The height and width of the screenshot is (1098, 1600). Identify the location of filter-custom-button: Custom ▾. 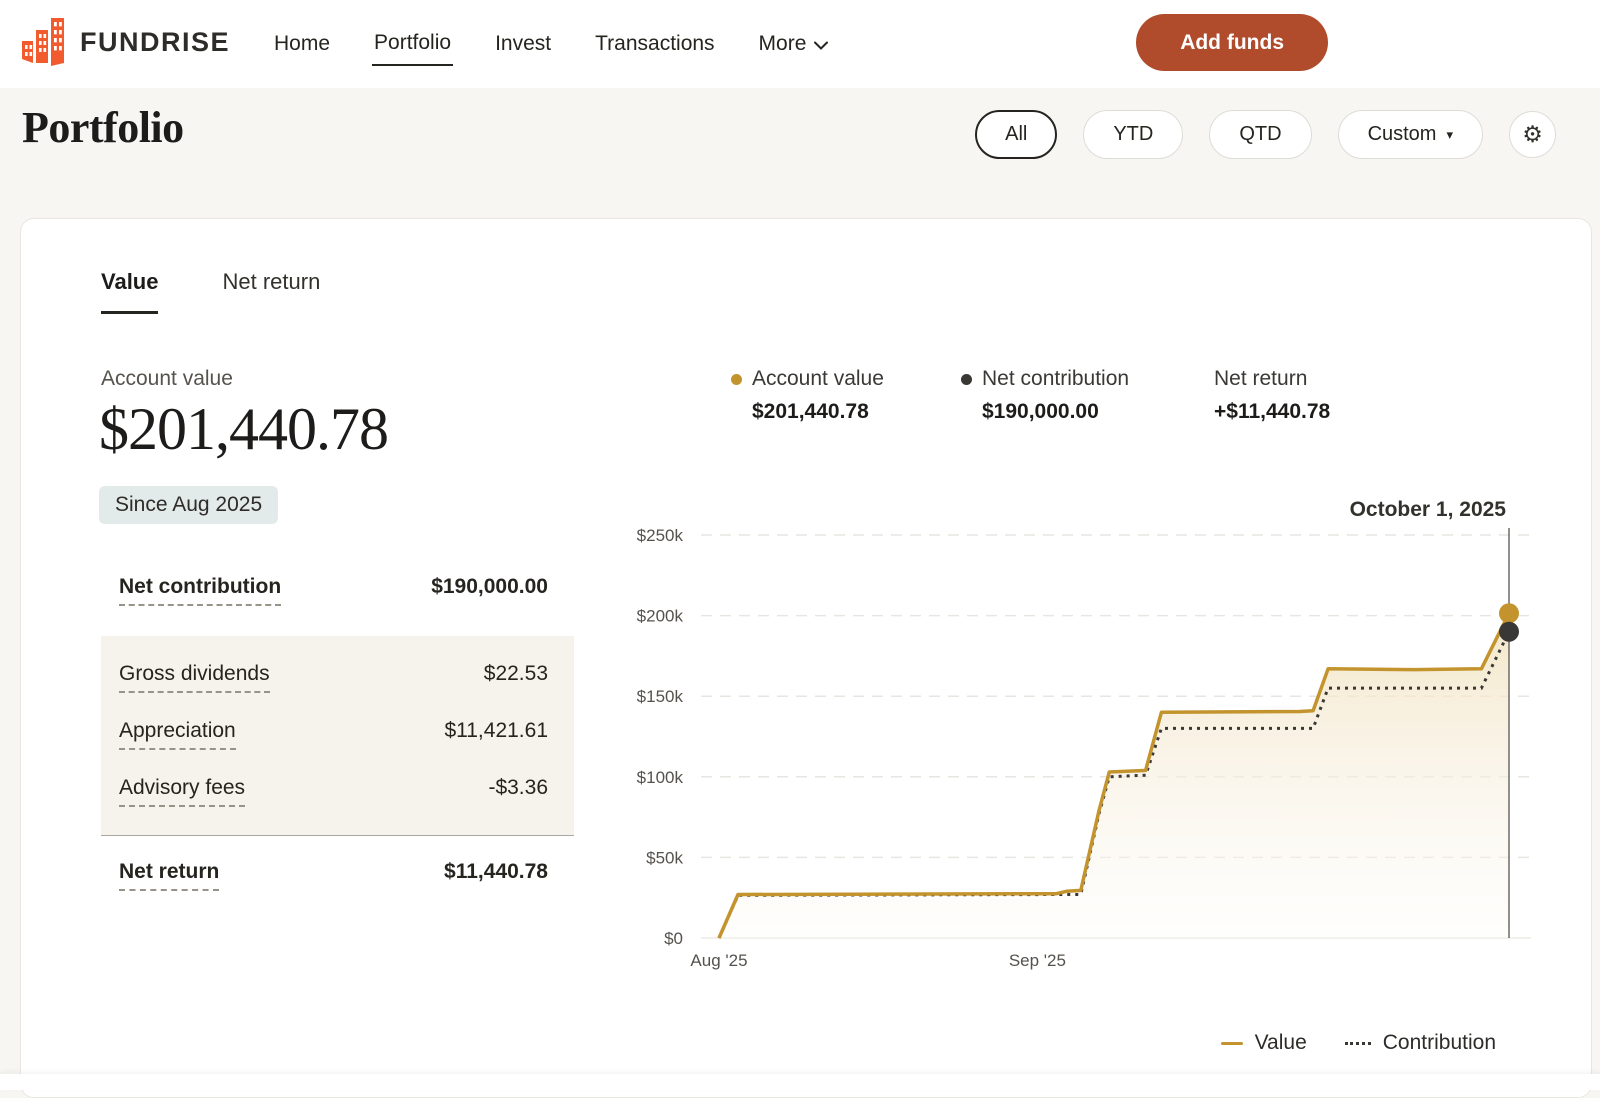
(1410, 134).